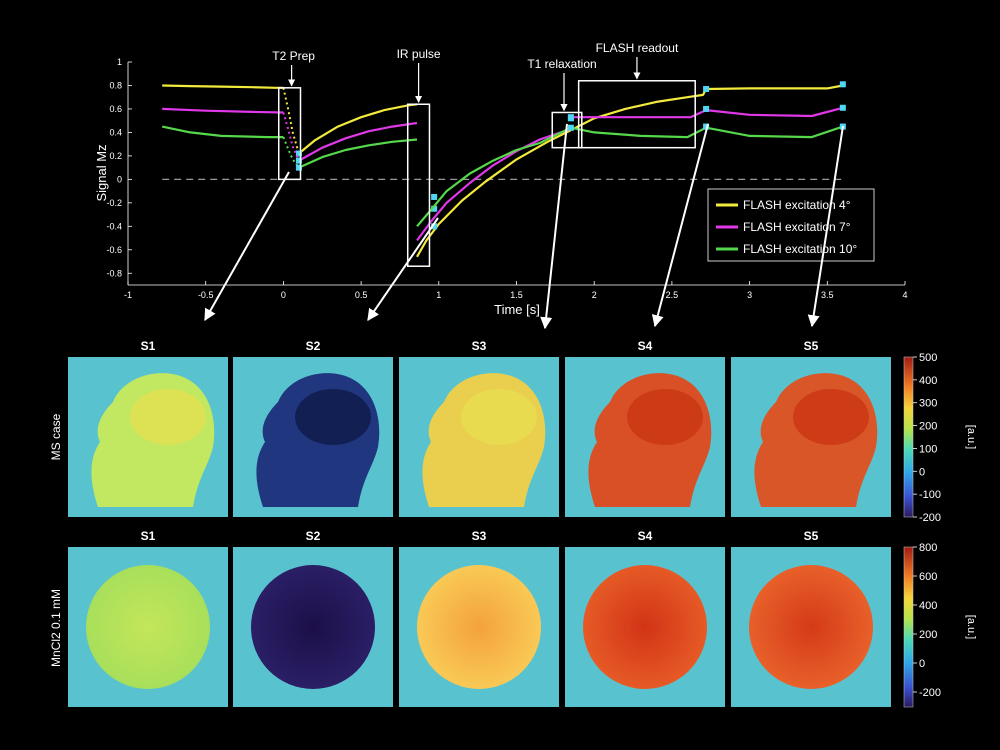 The width and height of the screenshot is (1000, 750). What do you see at coordinates (927, 438) in the screenshot?
I see `colorbar-1-ticks: 500 400 300 200 100 0 -100 -200` at bounding box center [927, 438].